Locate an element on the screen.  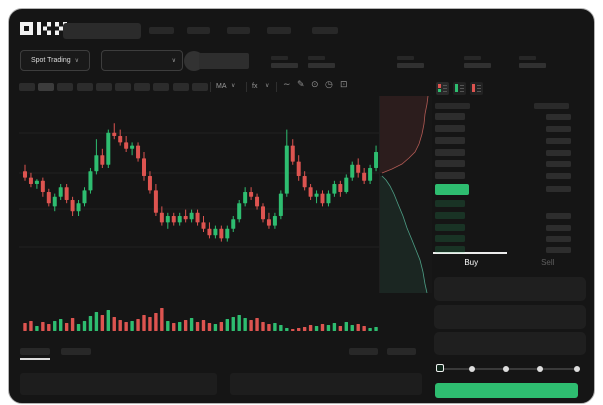
book-combined-toggle is located at coordinates (442, 88).